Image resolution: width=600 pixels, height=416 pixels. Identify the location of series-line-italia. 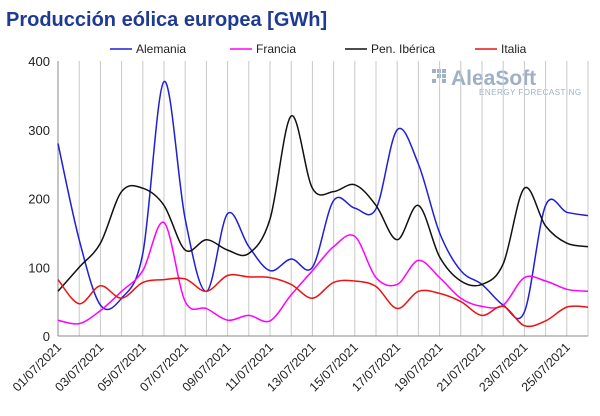
(323, 300).